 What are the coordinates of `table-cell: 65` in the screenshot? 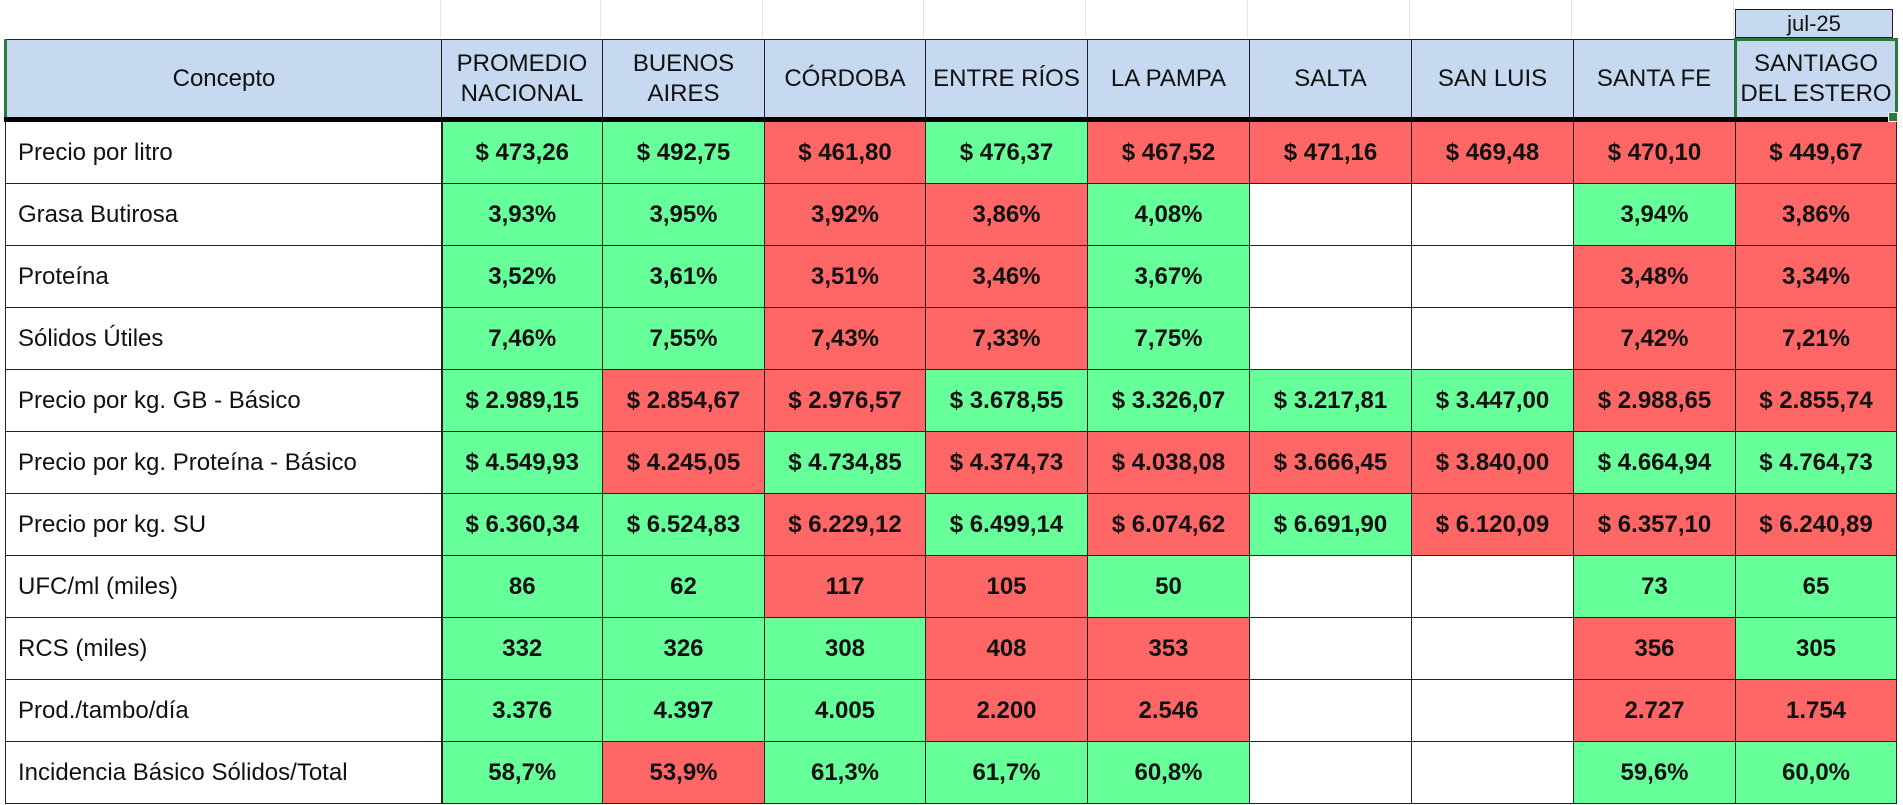 It's located at (1816, 586).